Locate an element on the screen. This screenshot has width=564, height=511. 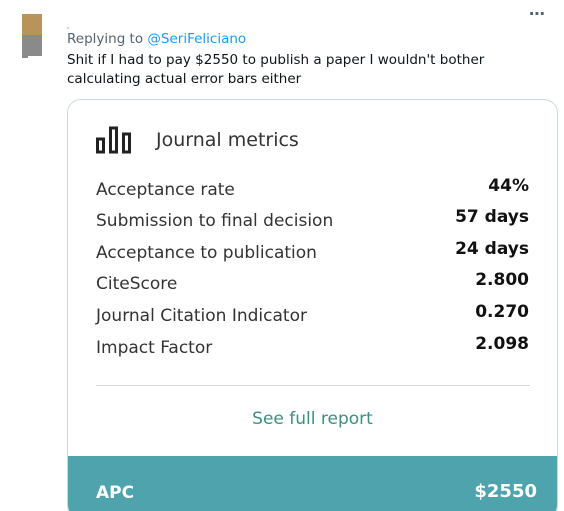
metric-label: Impact Factor is located at coordinates (154, 348).